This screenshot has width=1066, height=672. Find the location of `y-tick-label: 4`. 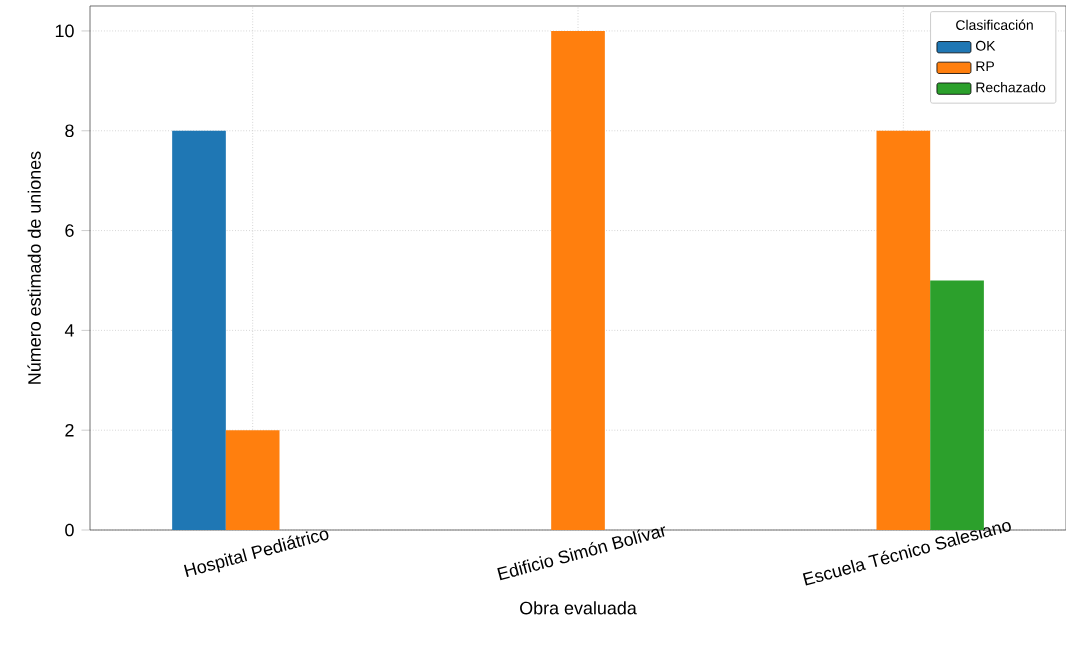

y-tick-label: 4 is located at coordinates (69, 330).